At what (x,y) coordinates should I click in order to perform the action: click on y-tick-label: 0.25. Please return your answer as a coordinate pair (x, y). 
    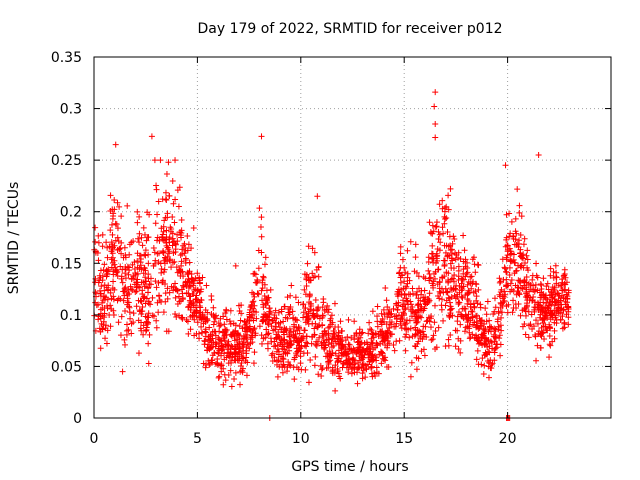
    Looking at the image, I should click on (66, 161).